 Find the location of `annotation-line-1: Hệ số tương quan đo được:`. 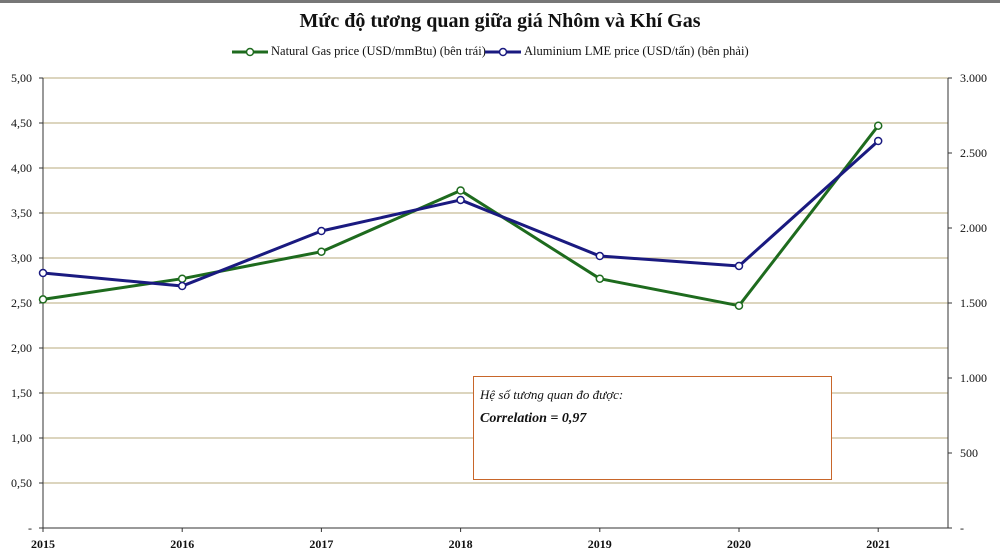

annotation-line-1: Hệ số tương quan đo được: is located at coordinates (552, 394).